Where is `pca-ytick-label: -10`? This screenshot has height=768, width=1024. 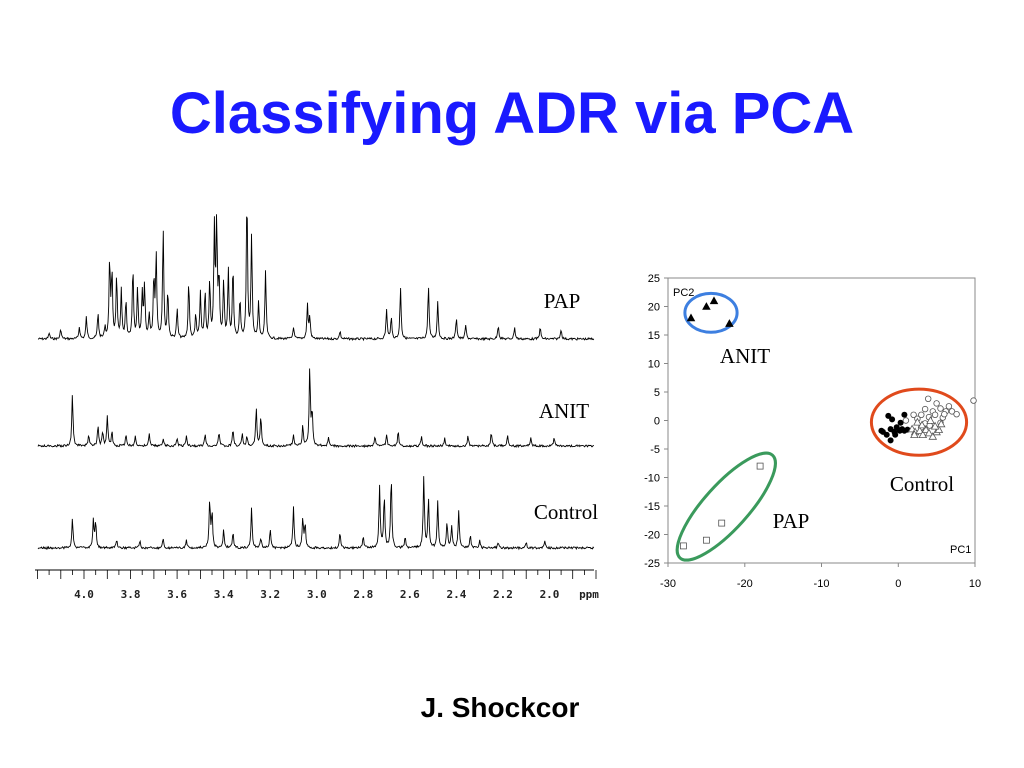
pca-ytick-label: -10 is located at coordinates (652, 479).